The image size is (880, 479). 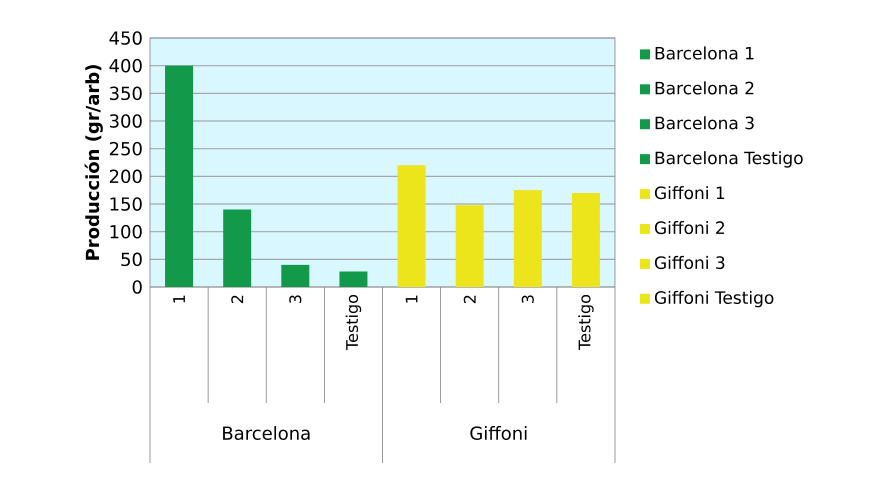 I want to click on y-tick-label: 100, so click(x=126, y=231).